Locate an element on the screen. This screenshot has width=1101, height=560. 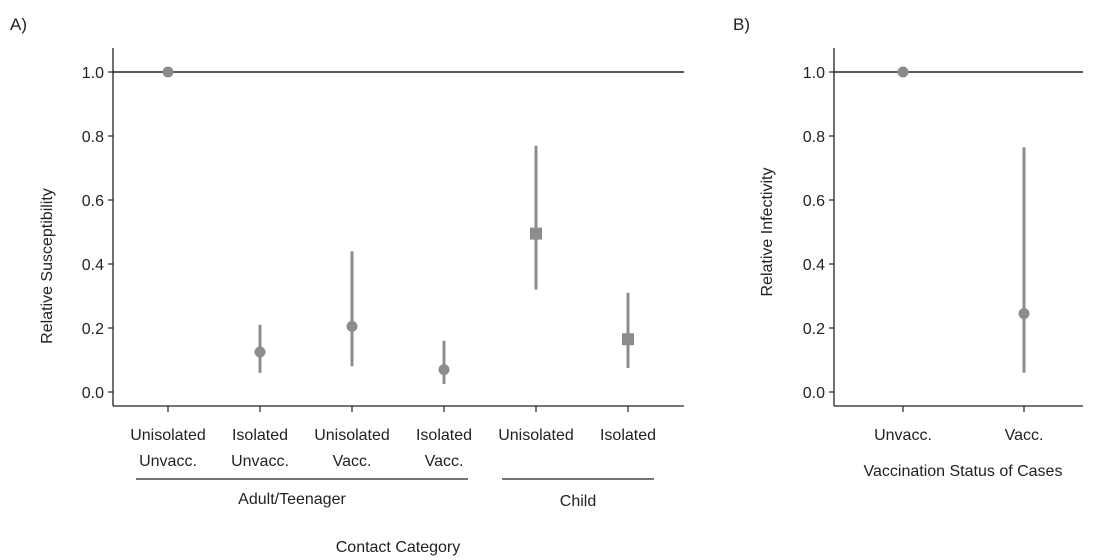
panel-a-y-axis-title: Relative Susceptibility is located at coordinates (47, 266).